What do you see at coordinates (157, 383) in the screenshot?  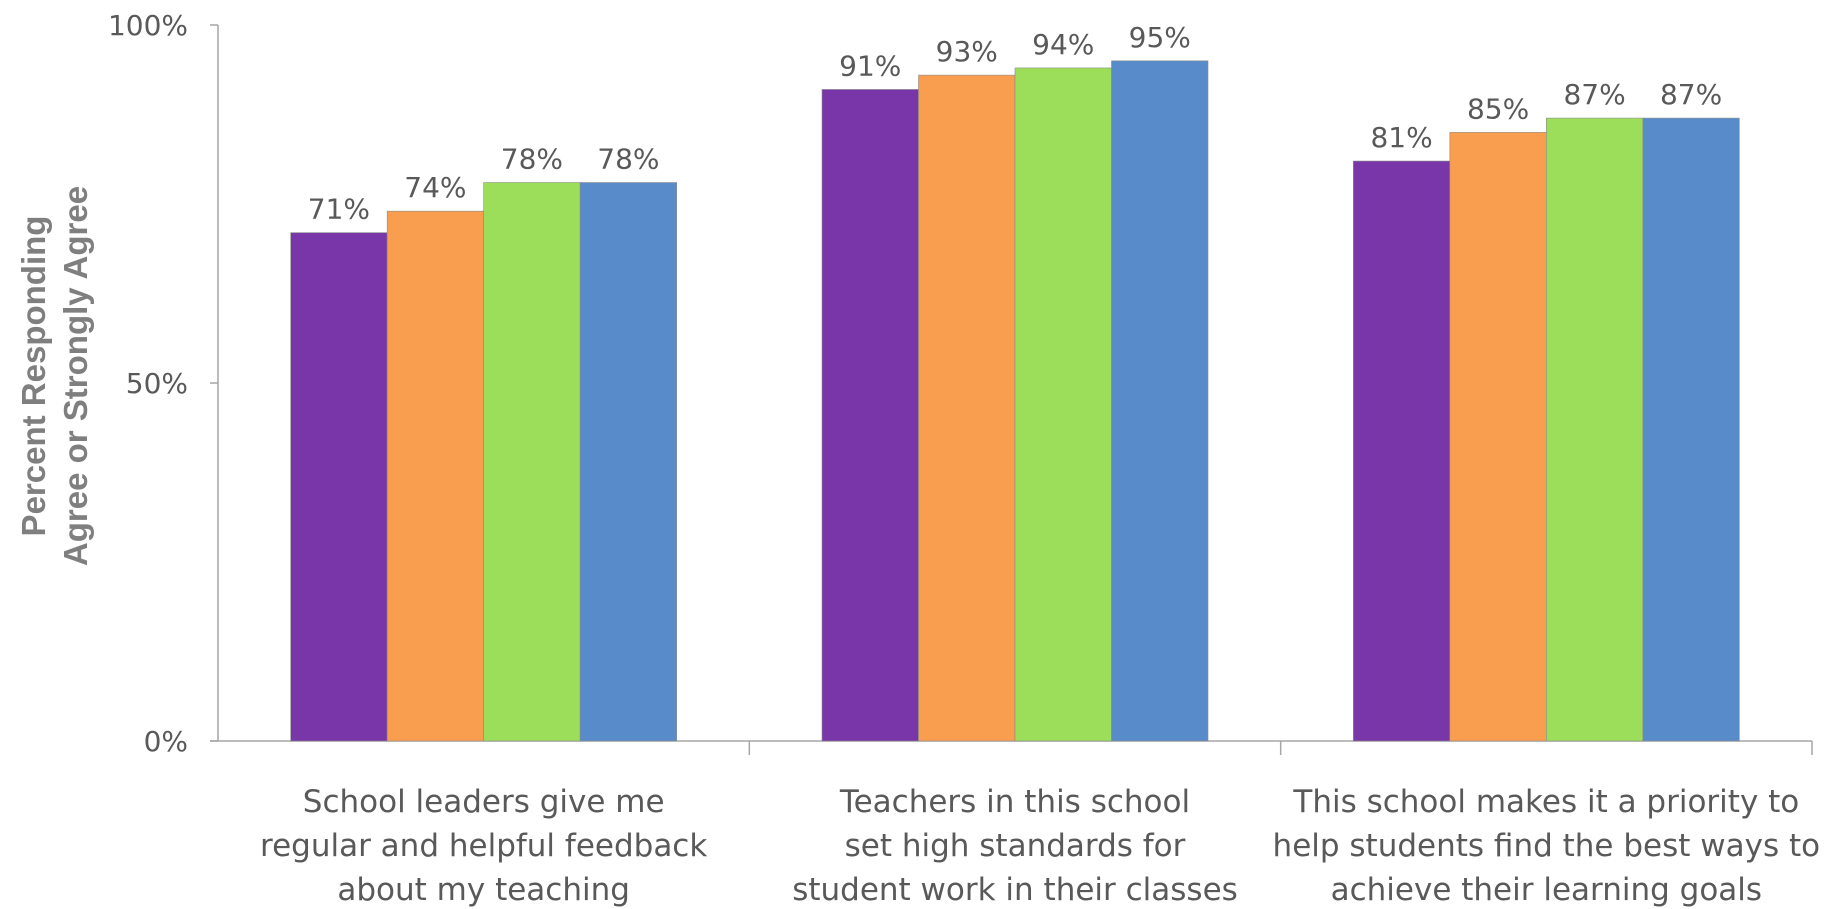 I see `y-tick-label: 50%` at bounding box center [157, 383].